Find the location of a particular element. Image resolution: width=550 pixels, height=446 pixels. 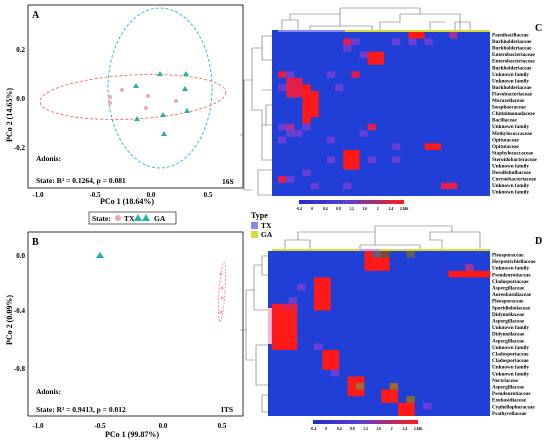

scale-tick-label: -0.4 is located at coordinates (313, 429).